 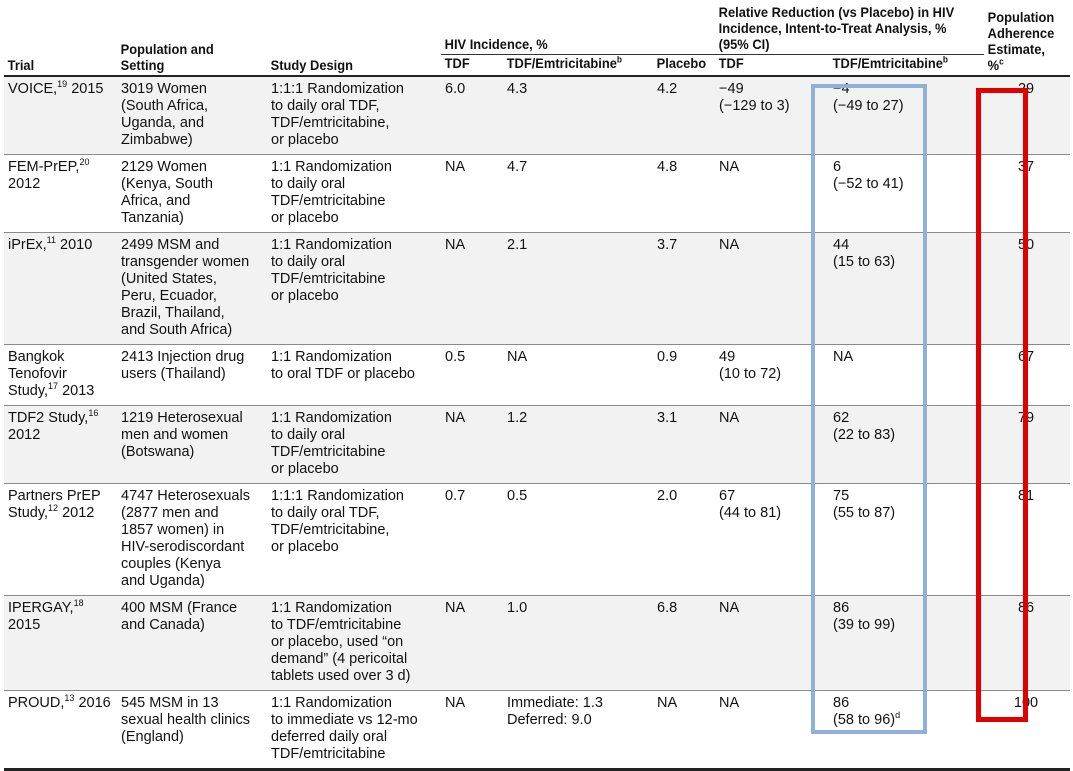 I want to click on cell-line: (10 to 72), so click(x=750, y=374).